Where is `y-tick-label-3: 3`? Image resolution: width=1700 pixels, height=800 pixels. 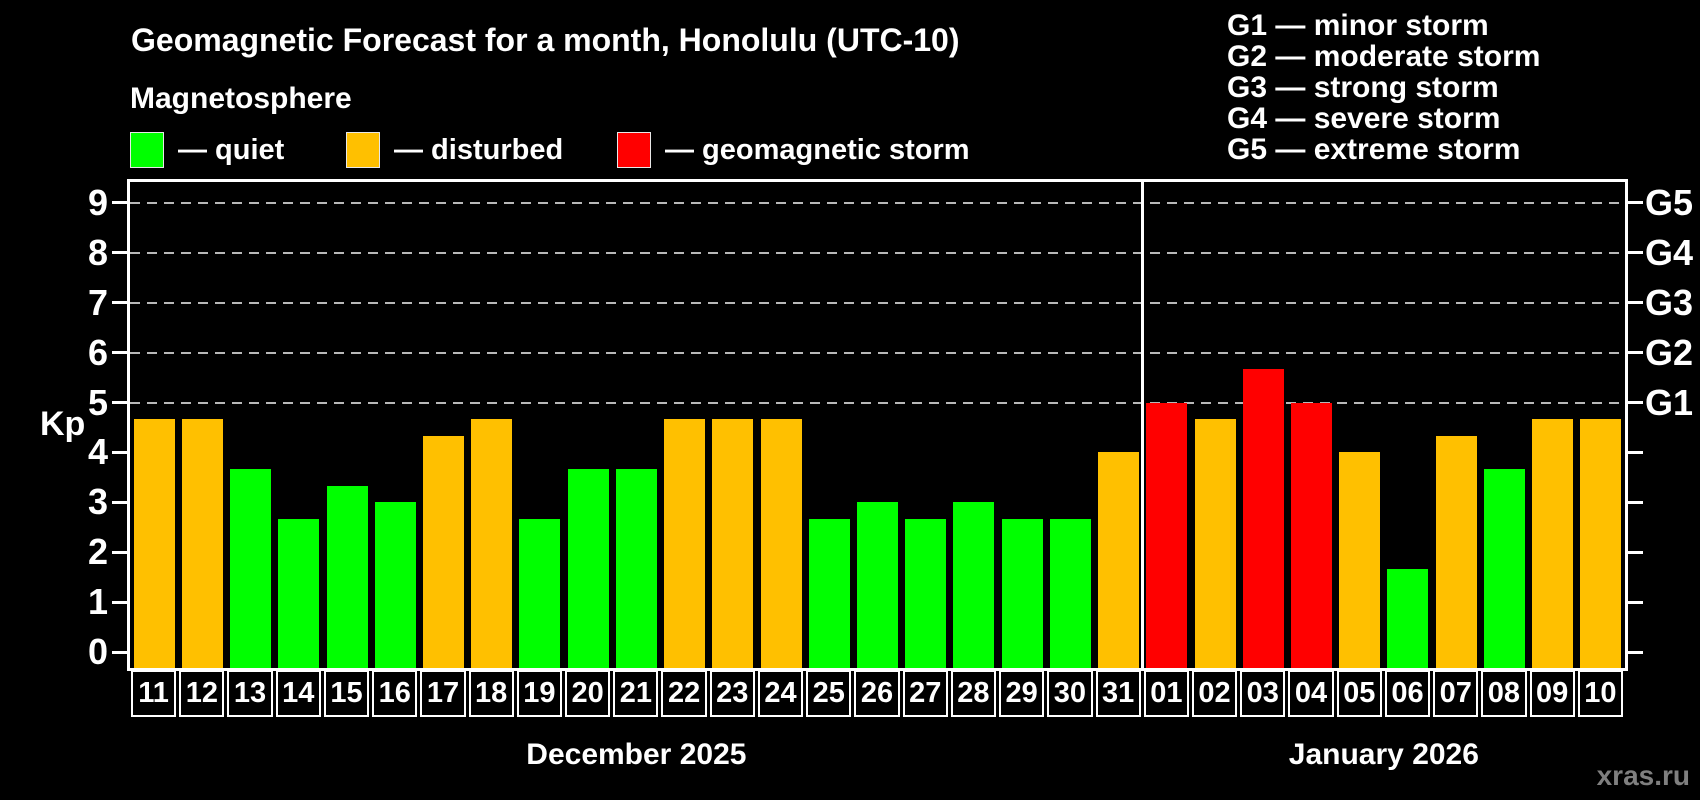
y-tick-label-3: 3 is located at coordinates (97, 502).